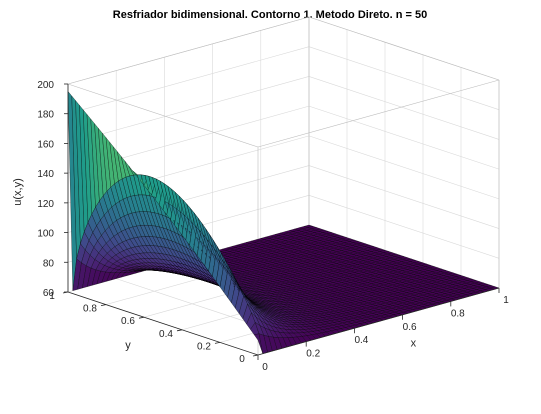 Image resolution: width=541 pixels, height=414 pixels. What do you see at coordinates (506, 300) in the screenshot?
I see `x-tick-label: 1` at bounding box center [506, 300].